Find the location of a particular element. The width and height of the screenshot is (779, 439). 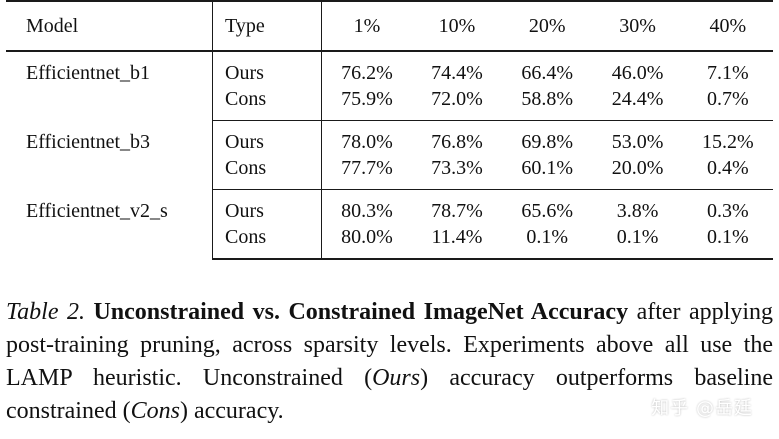

model-name: Efficientnet_v2_s is located at coordinates (109, 224).